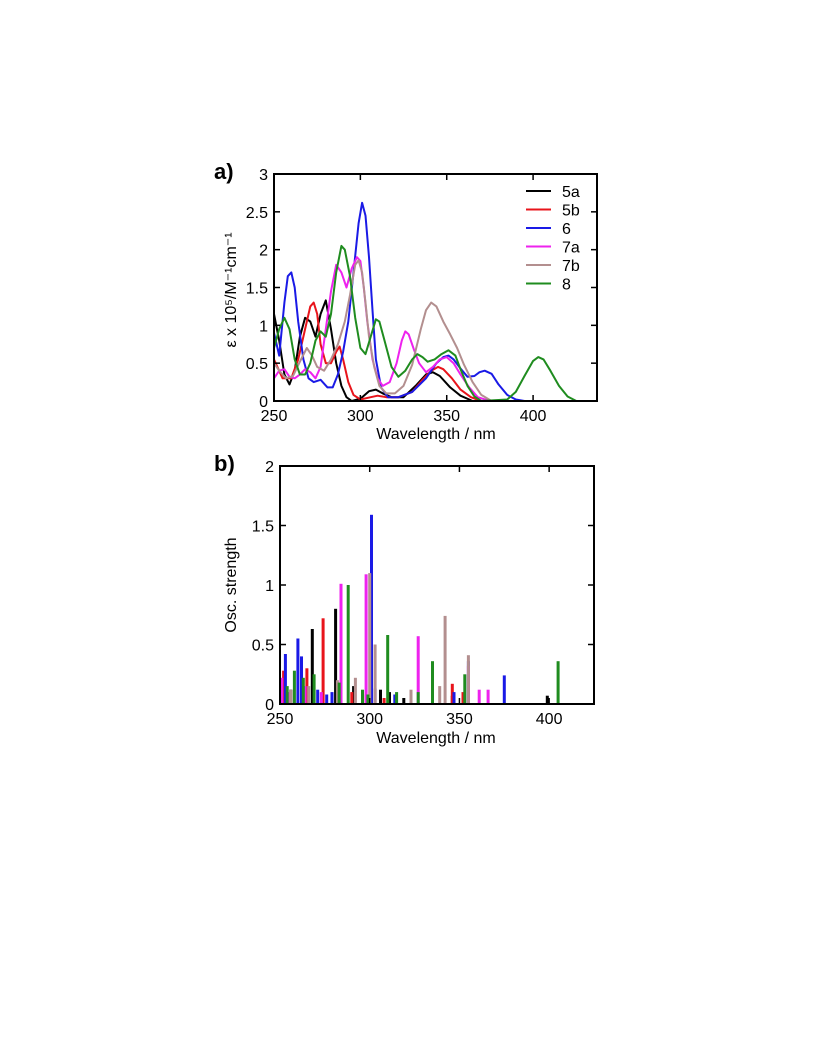  I want to click on panel-b-ticks: 250 300 350 400 0 0.5 1 1.5 2, so click(423, 593).